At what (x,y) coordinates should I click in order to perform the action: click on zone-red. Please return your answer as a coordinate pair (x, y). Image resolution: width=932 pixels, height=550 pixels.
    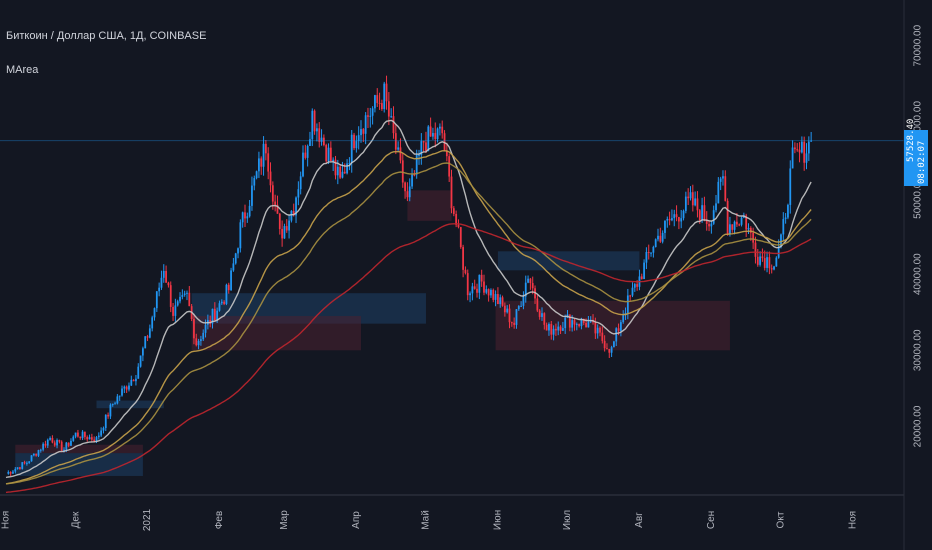
    Looking at the image, I should click on (429, 205).